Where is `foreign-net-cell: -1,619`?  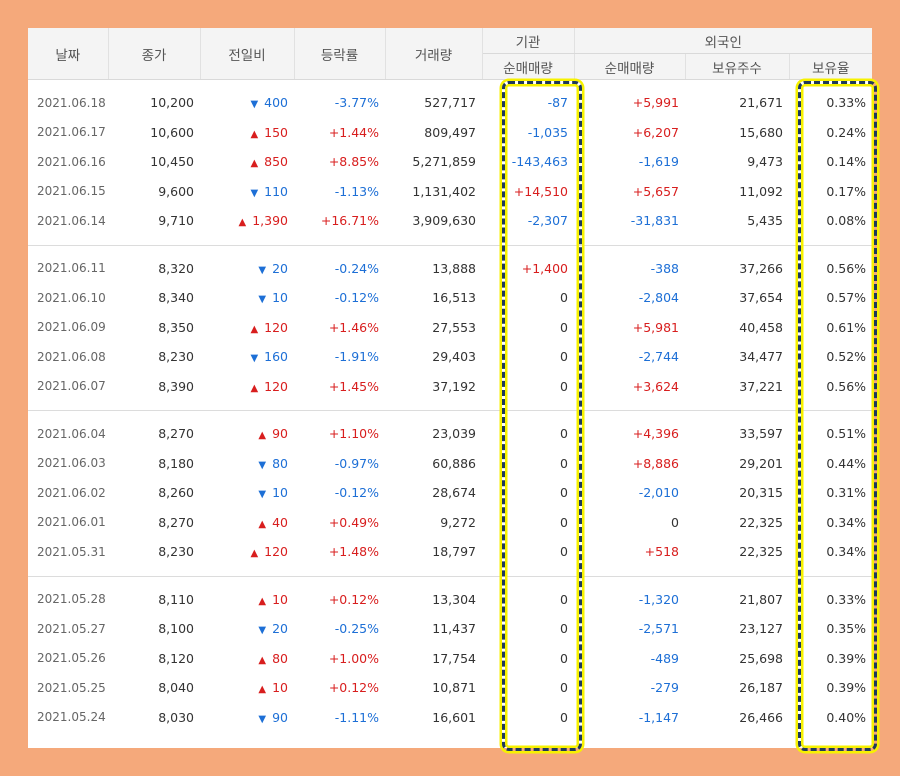
foreign-net-cell: -1,619 is located at coordinates (658, 162).